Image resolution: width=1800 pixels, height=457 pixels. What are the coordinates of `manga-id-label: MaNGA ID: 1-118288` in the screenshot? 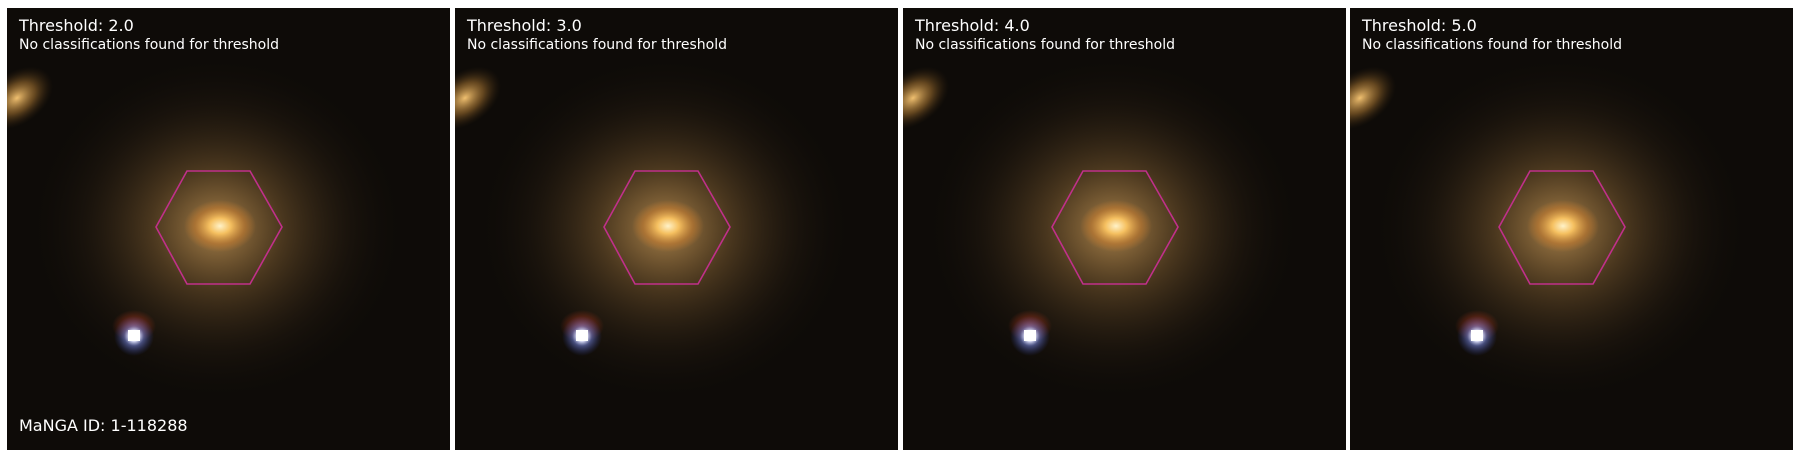 It's located at (103, 425).